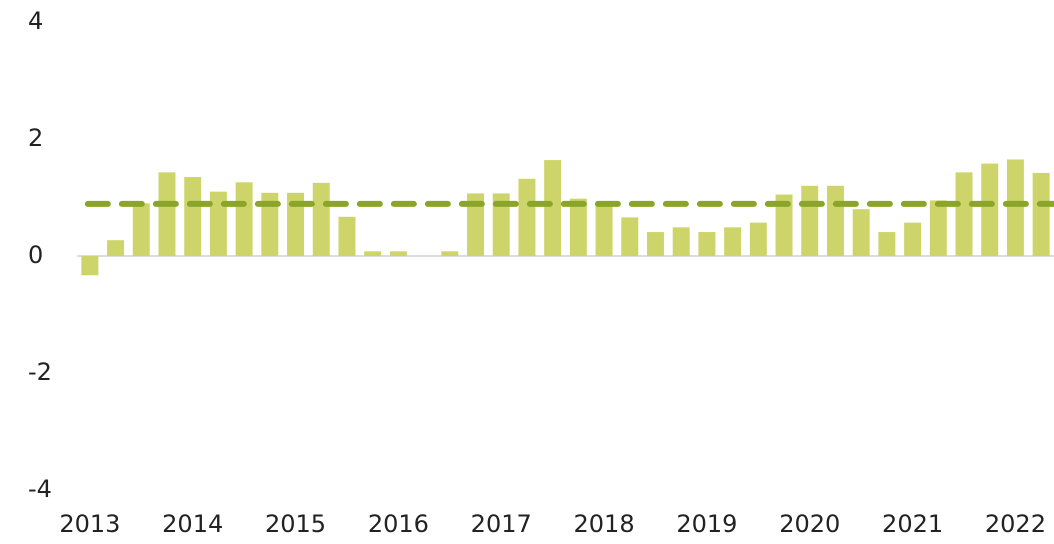 This screenshot has width=1054, height=544. I want to click on x-tick-label: 2017, so click(501, 524).